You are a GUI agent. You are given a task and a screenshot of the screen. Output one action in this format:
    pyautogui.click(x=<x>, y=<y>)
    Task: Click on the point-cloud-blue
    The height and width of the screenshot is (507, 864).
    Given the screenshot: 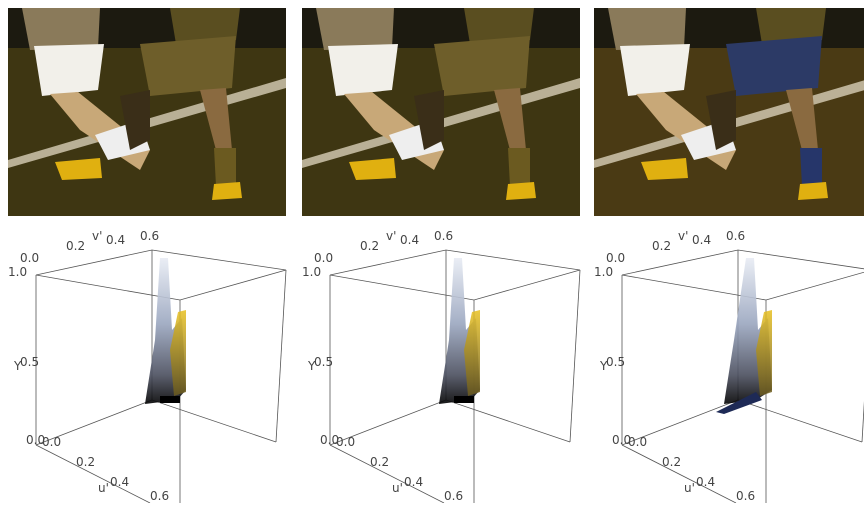 What is the action you would take?
    pyautogui.click(x=739, y=403)
    